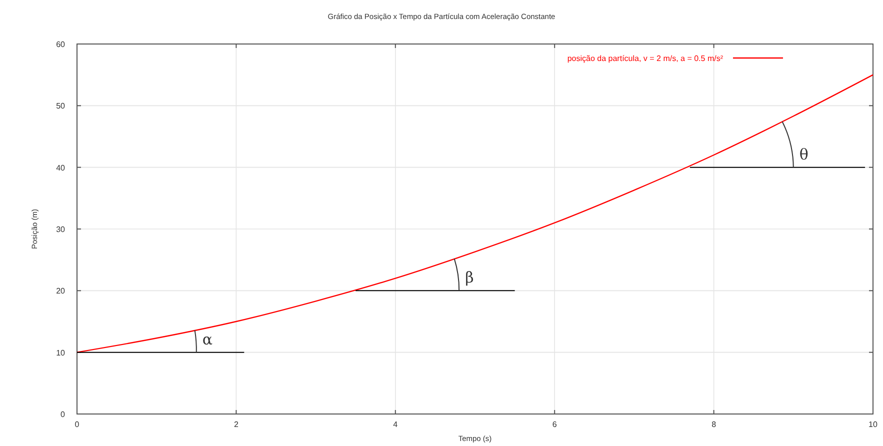 The image size is (883, 446). I want to click on y-tick-label: 20, so click(61, 291).